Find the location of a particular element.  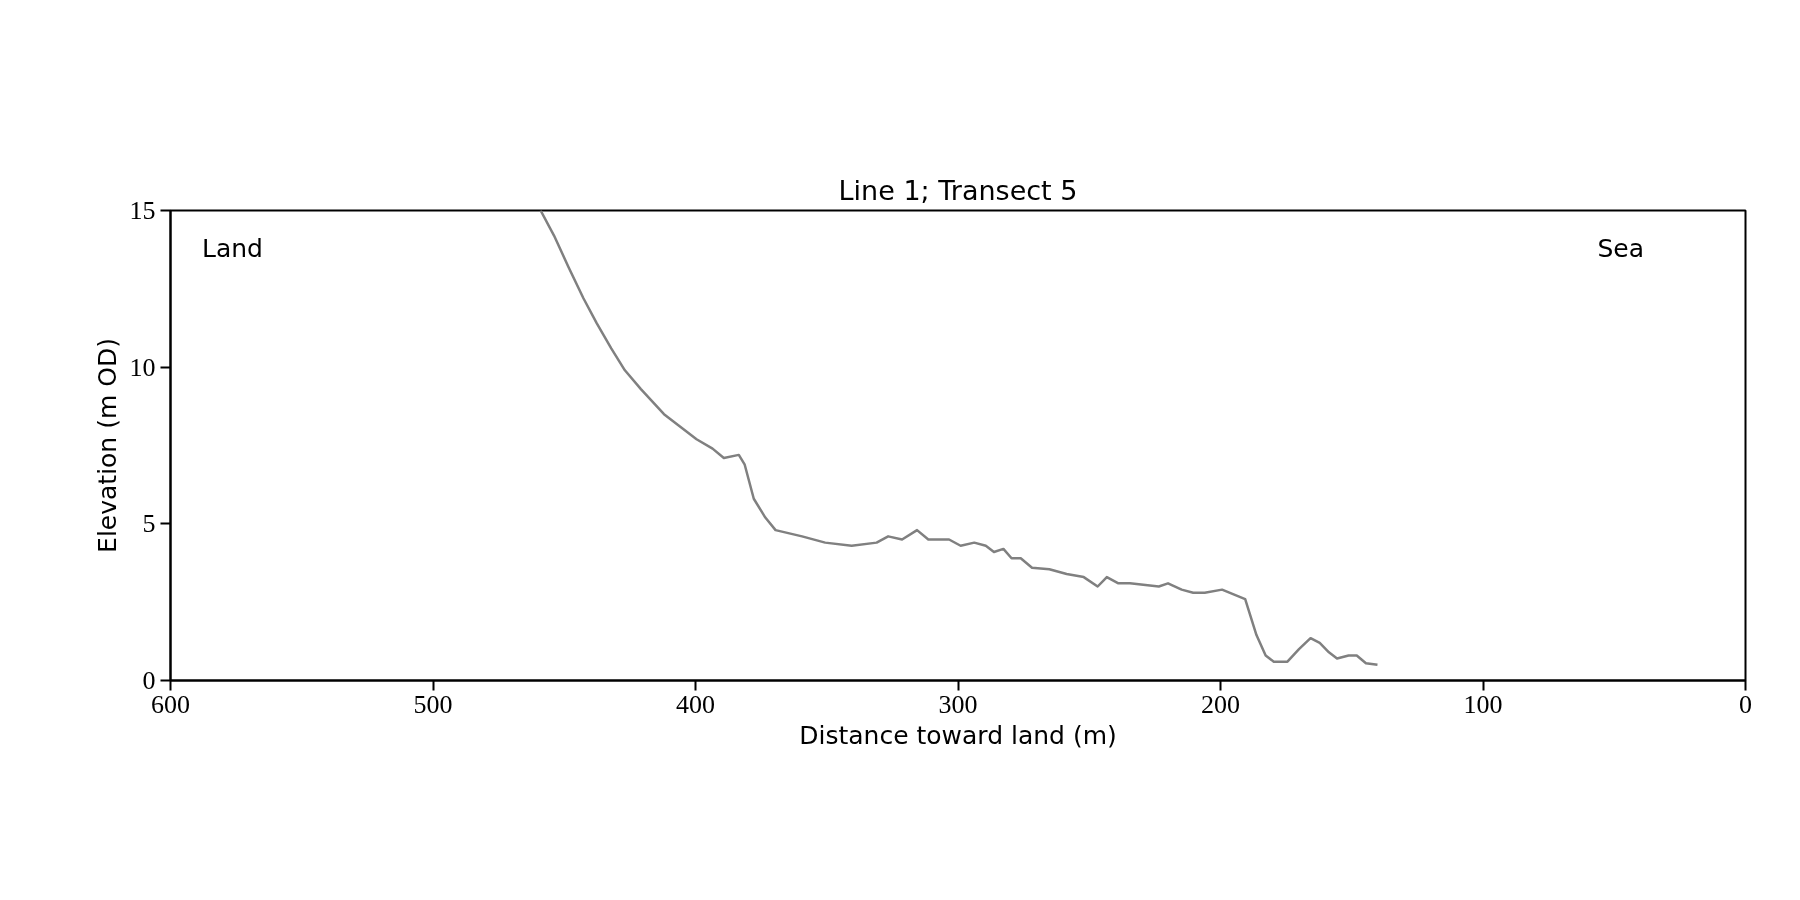

y-tick-label: 5 is located at coordinates (149, 524).